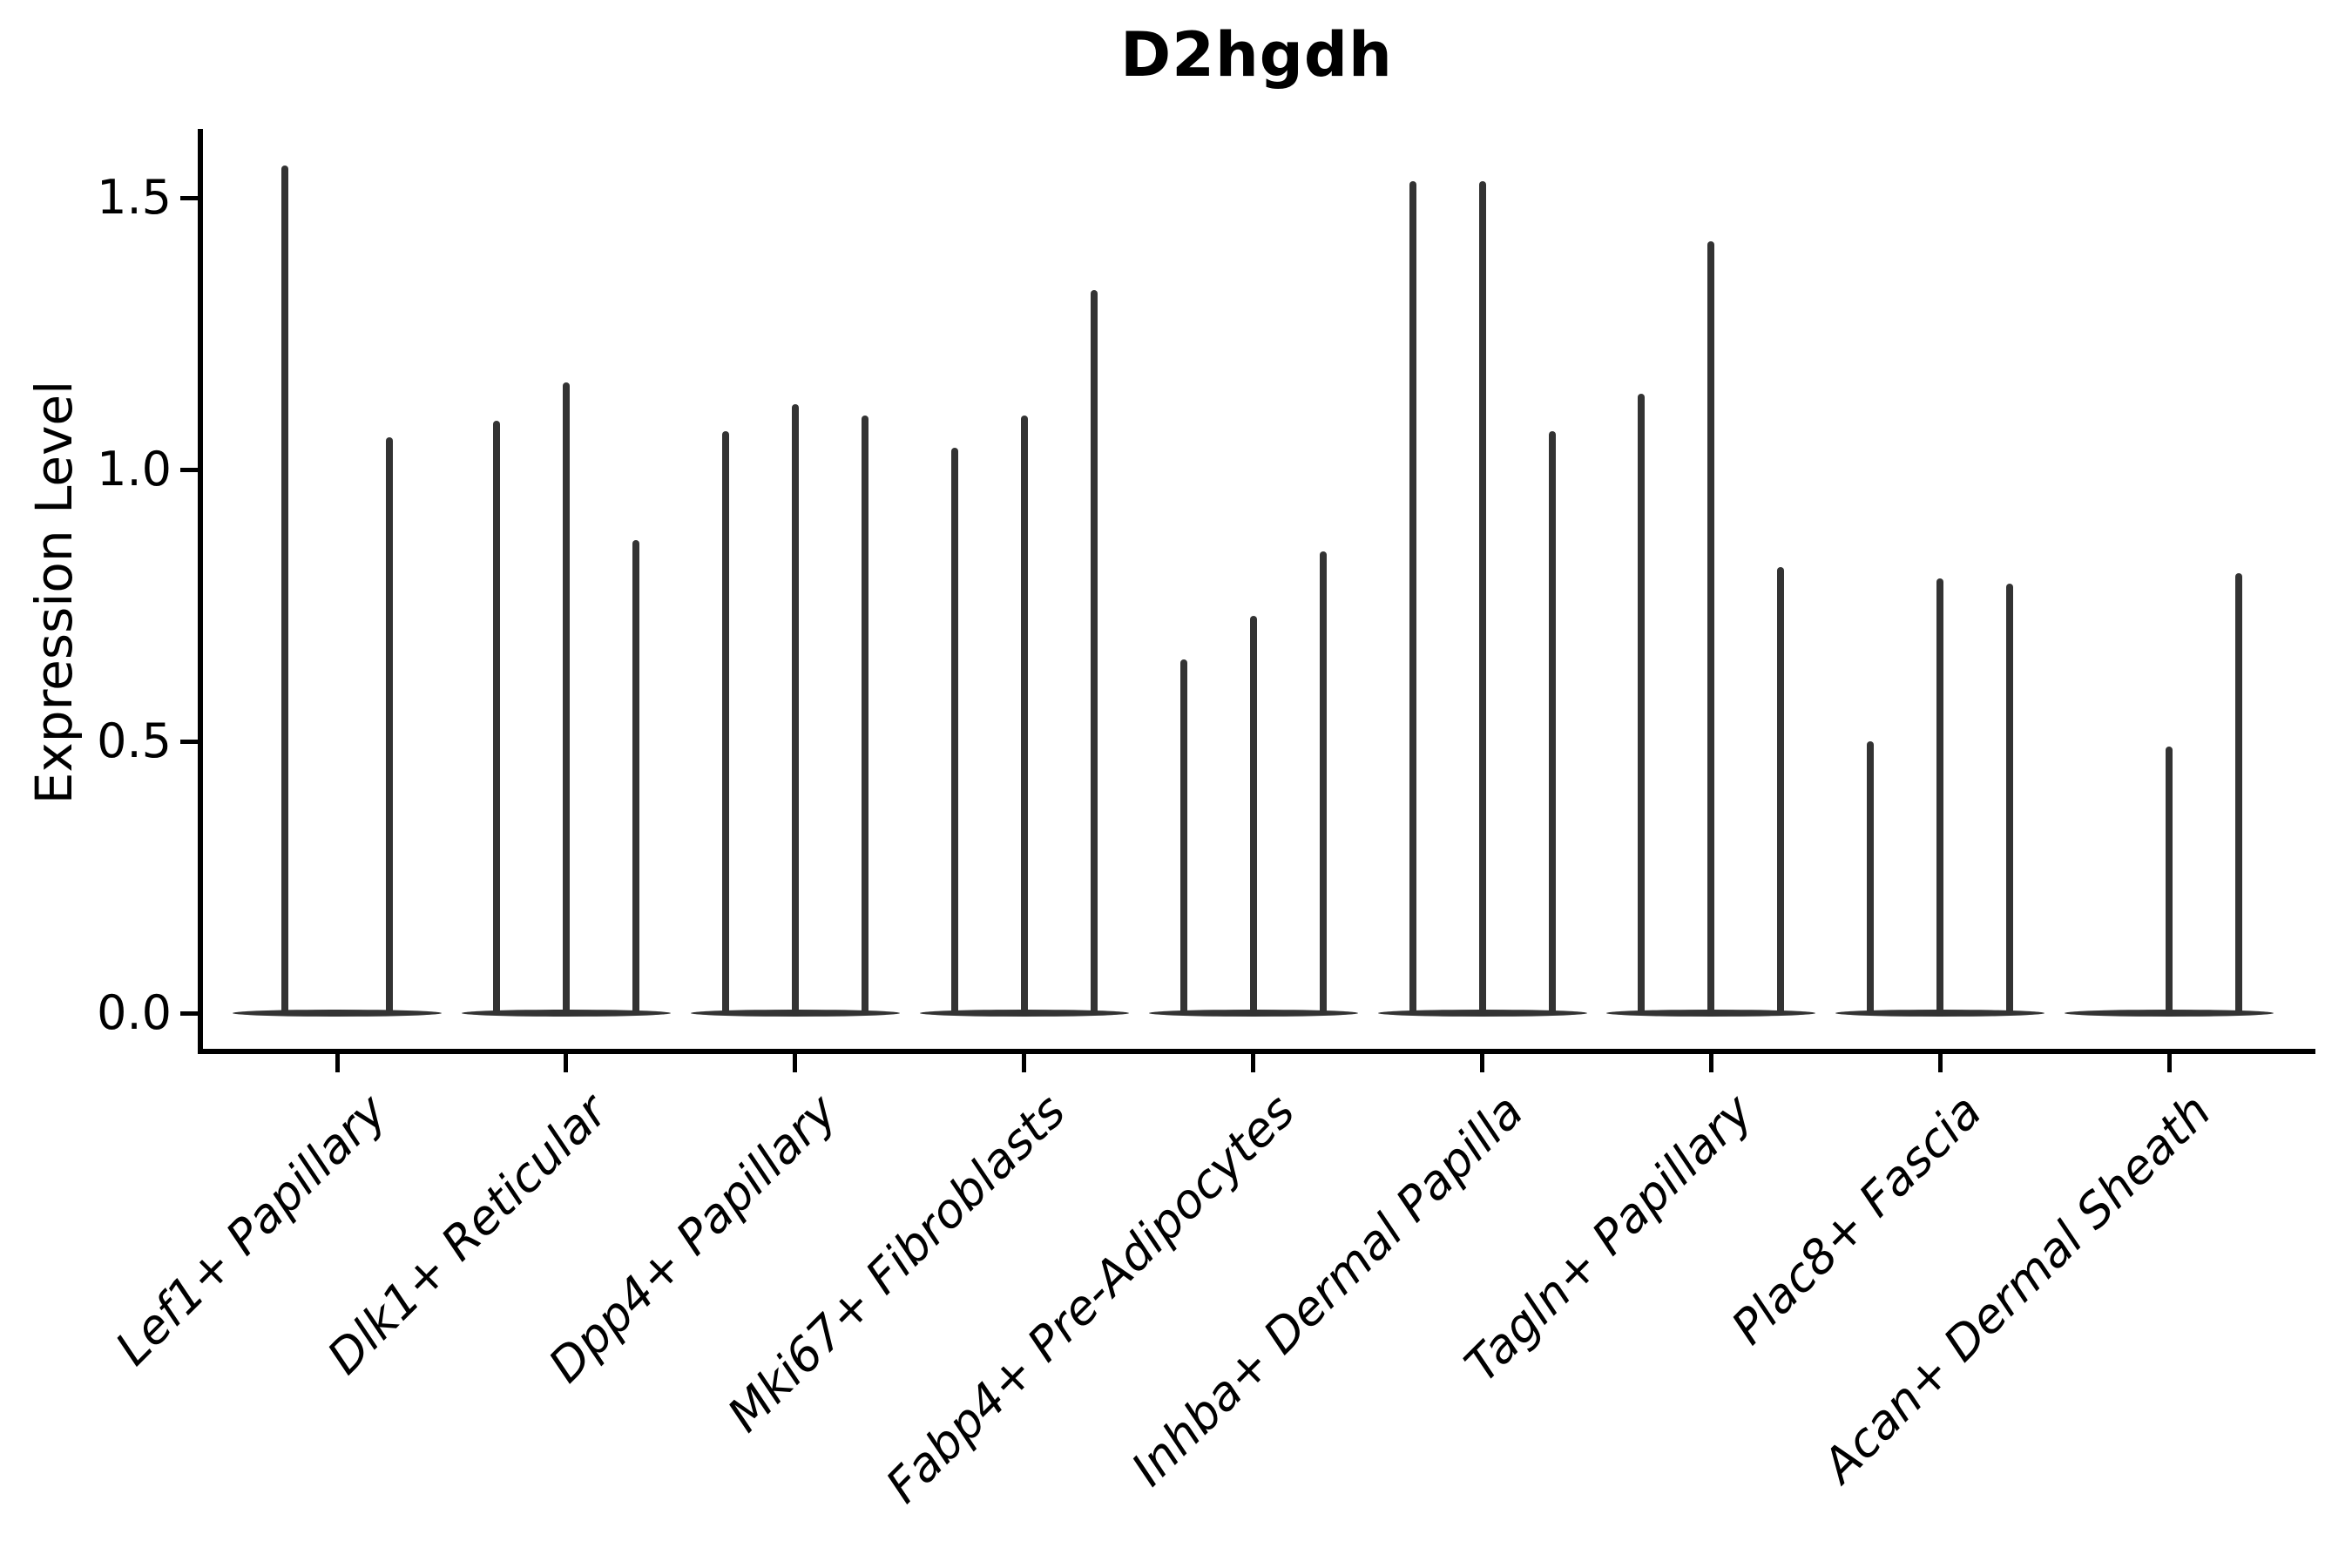  I want to click on y-tick-label: 1.0, so click(134, 470).